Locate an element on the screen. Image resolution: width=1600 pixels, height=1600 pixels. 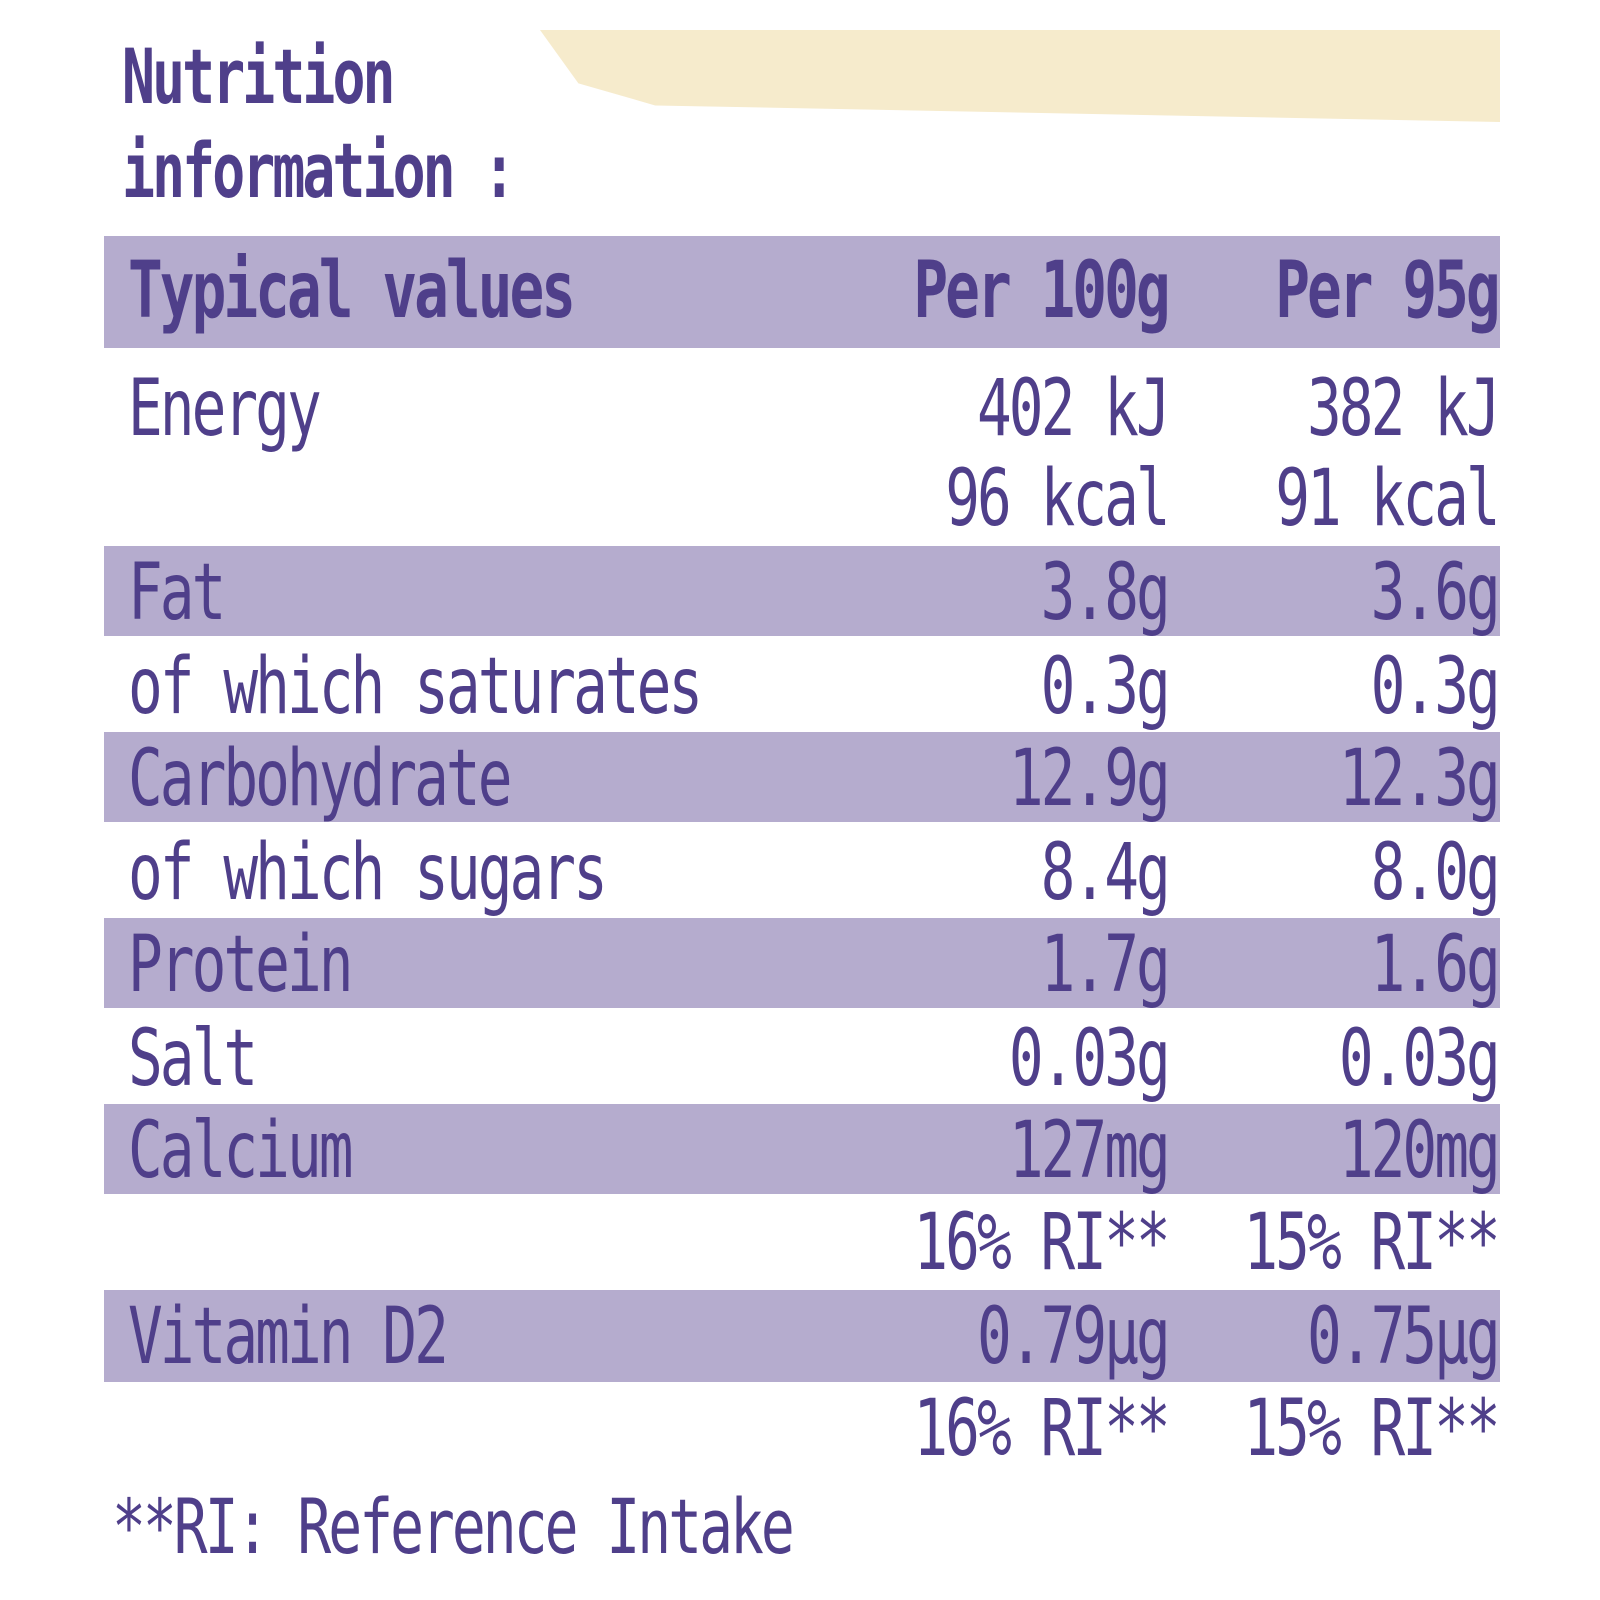
header-typical-values: Typical values is located at coordinates (352, 291).